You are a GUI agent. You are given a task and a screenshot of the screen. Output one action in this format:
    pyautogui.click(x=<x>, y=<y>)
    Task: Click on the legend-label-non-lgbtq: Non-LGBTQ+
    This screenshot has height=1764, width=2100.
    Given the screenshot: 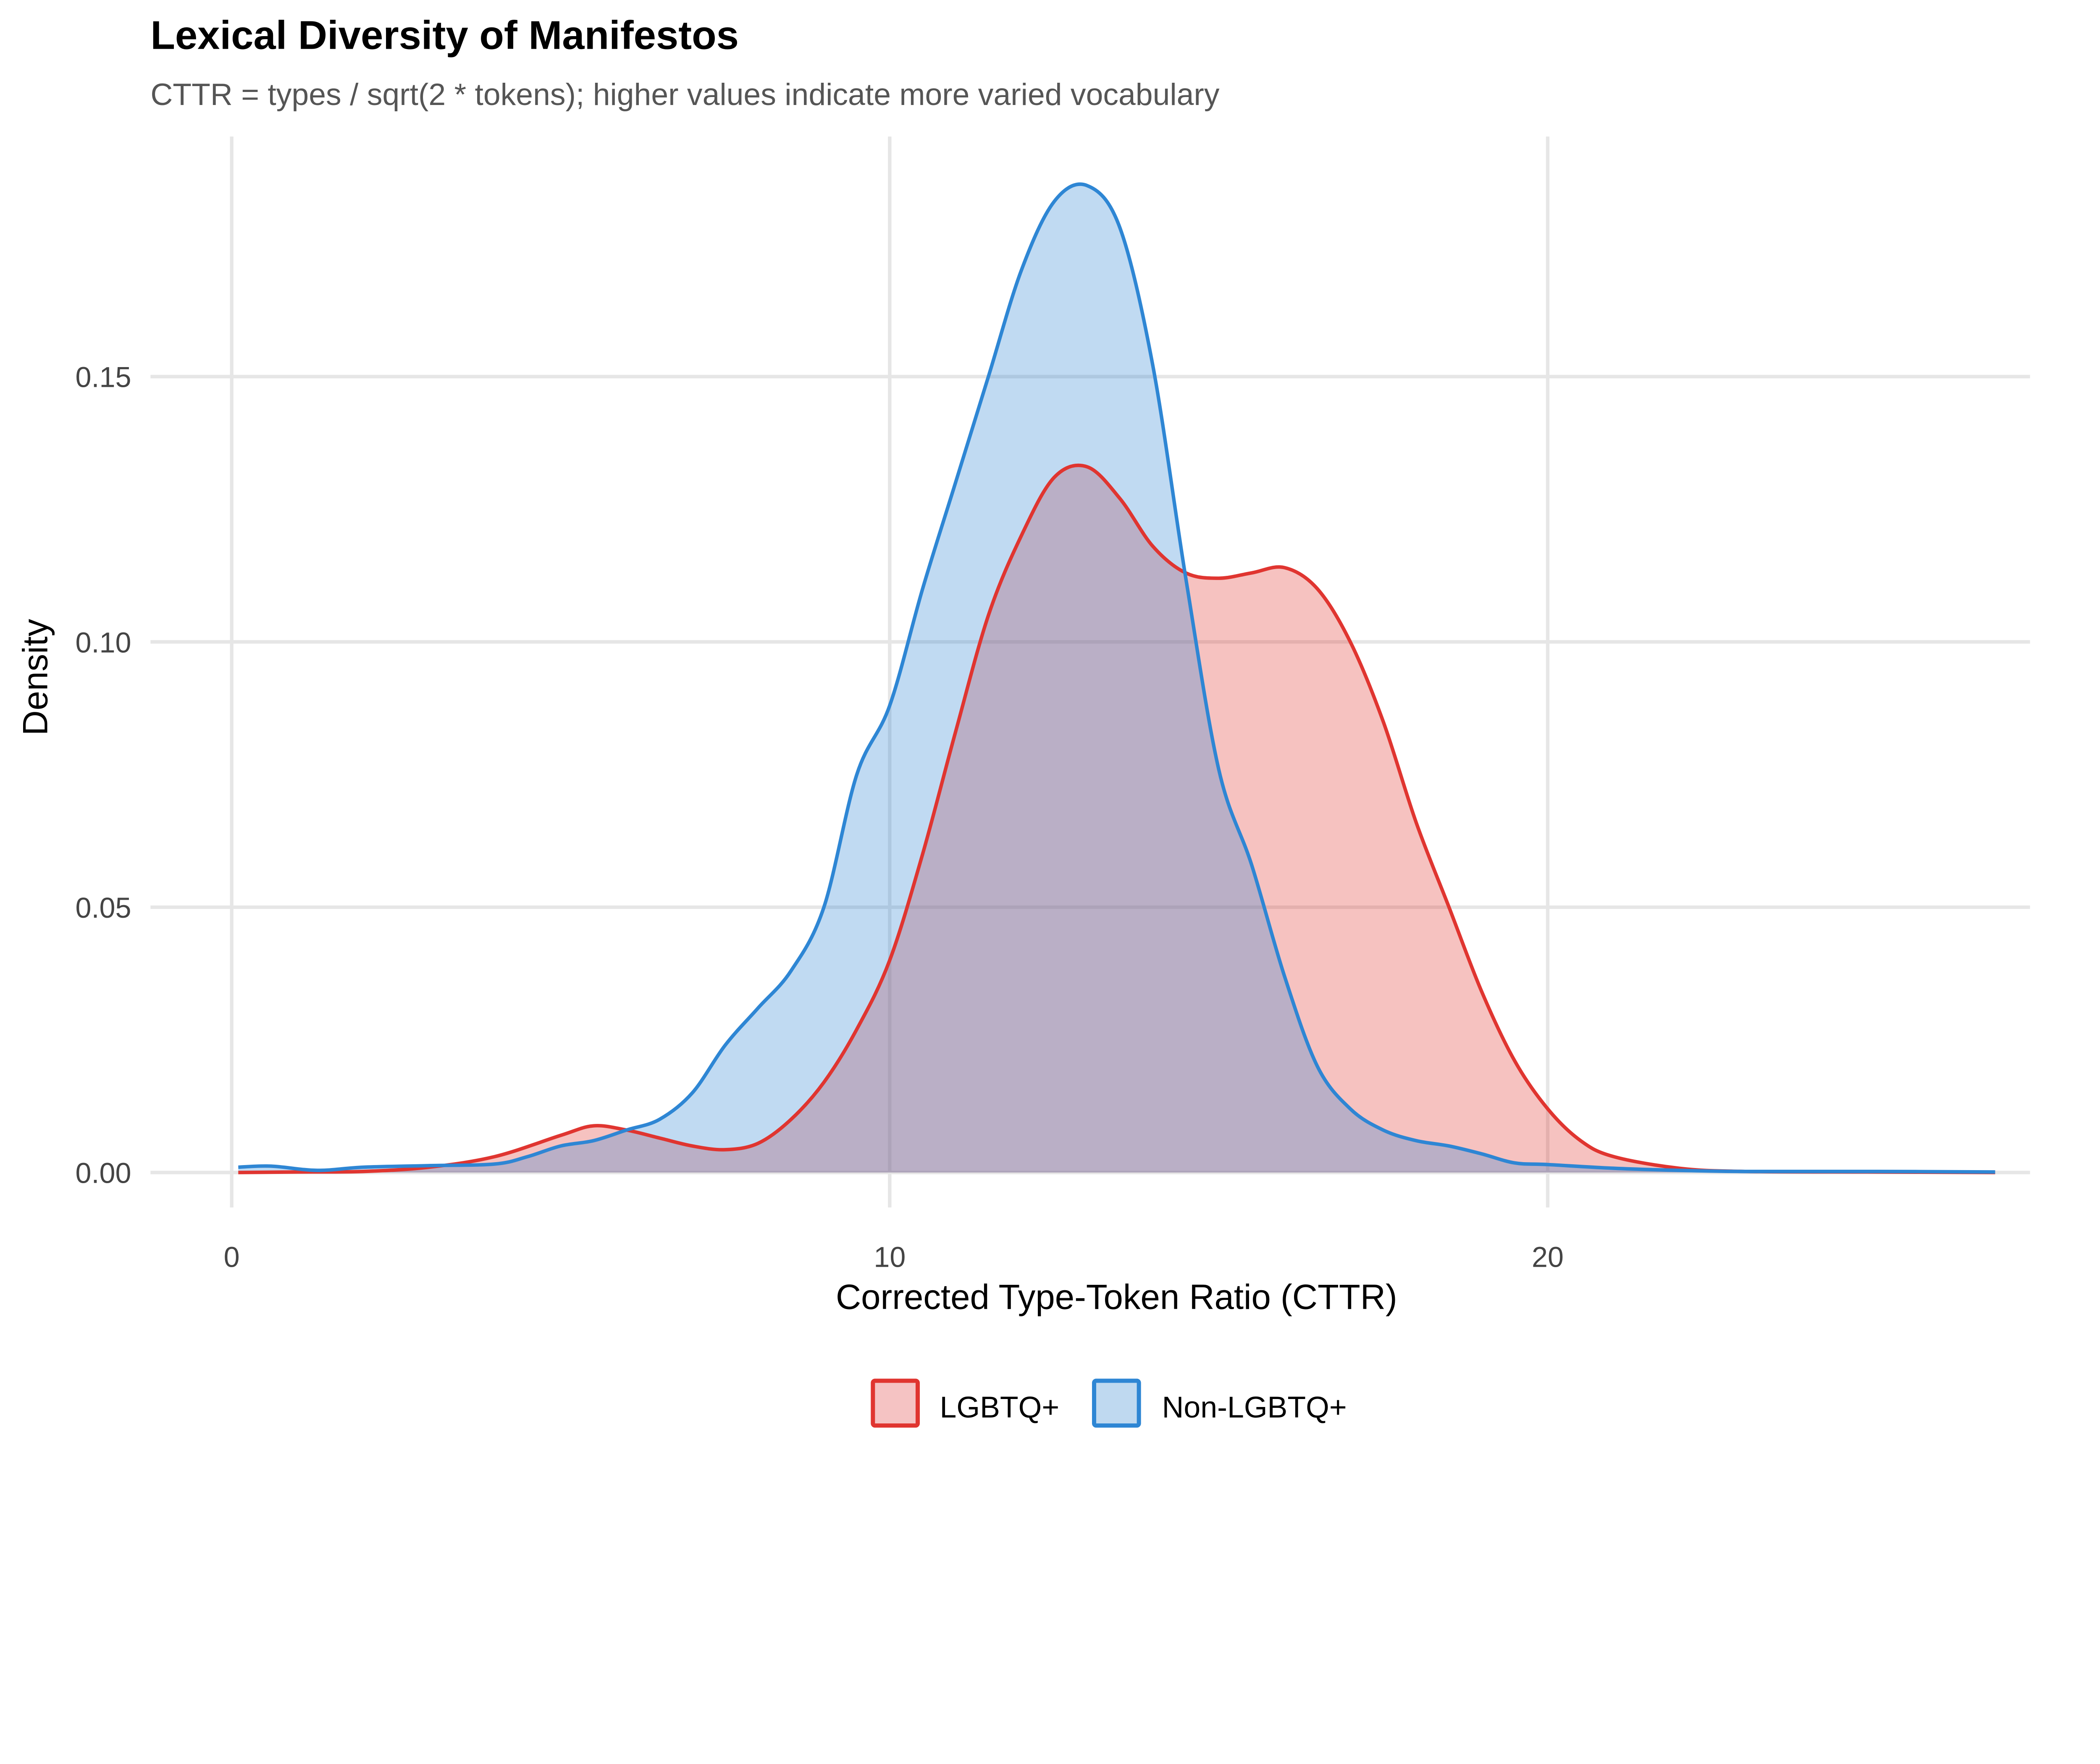 What is the action you would take?
    pyautogui.click(x=1254, y=1407)
    